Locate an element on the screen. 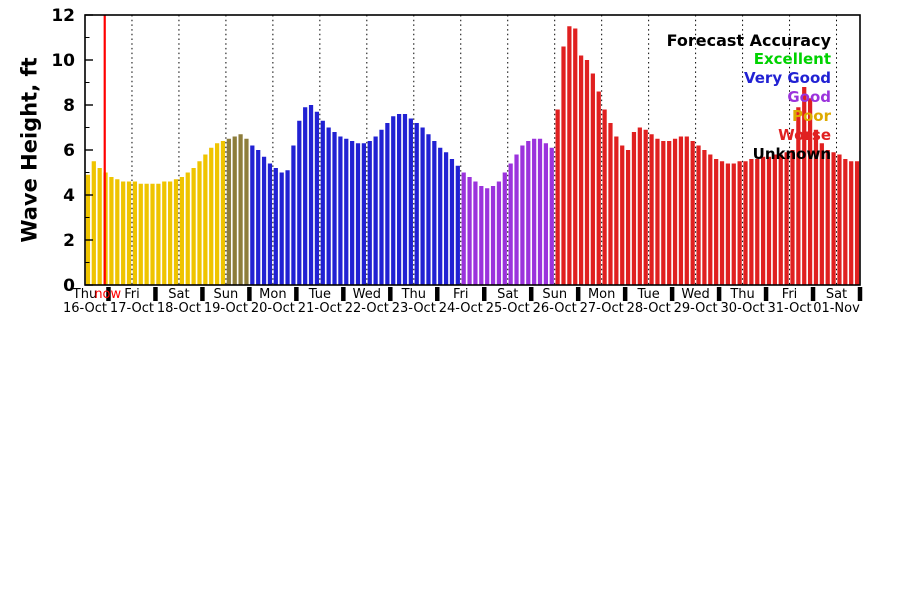 Image resolution: width=900 pixels, height=600 pixels. x-tick-date-label: 22-Oct is located at coordinates (367, 308).